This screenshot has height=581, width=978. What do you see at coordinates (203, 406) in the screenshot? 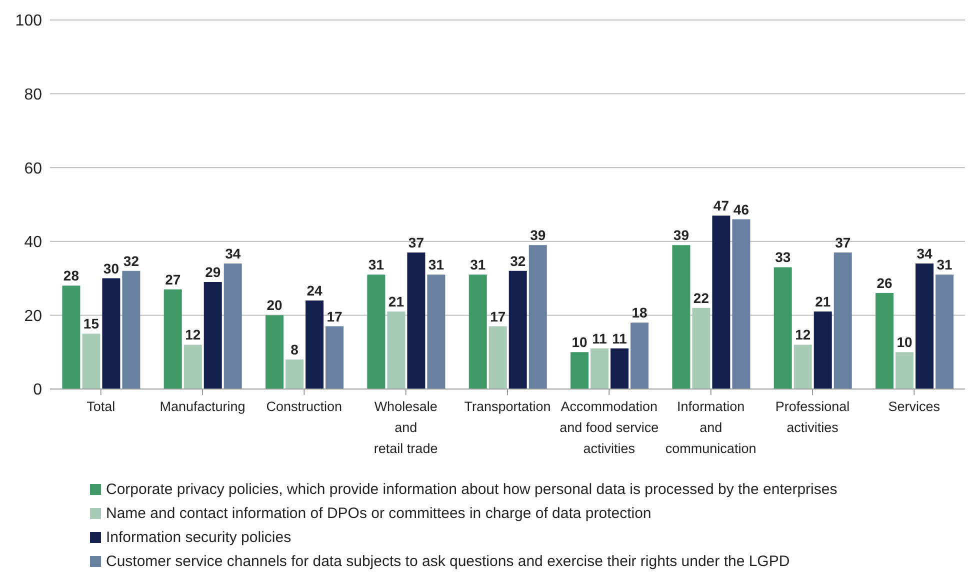
I see `x-tick-label: Manufacturing` at bounding box center [203, 406].